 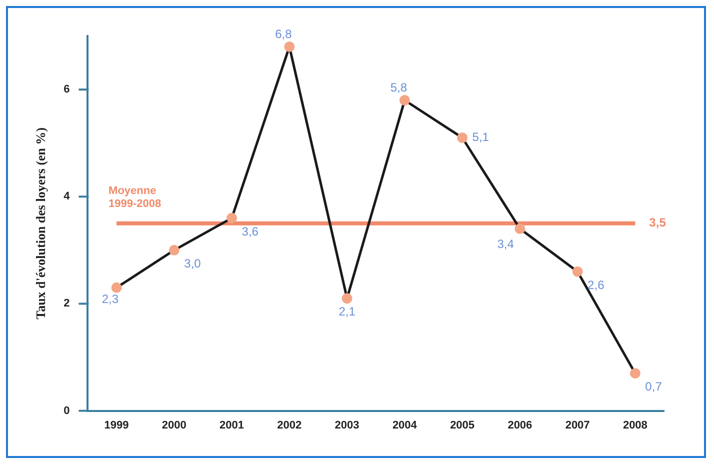 I want to click on ref-line-label: 3,5, so click(x=657, y=223).